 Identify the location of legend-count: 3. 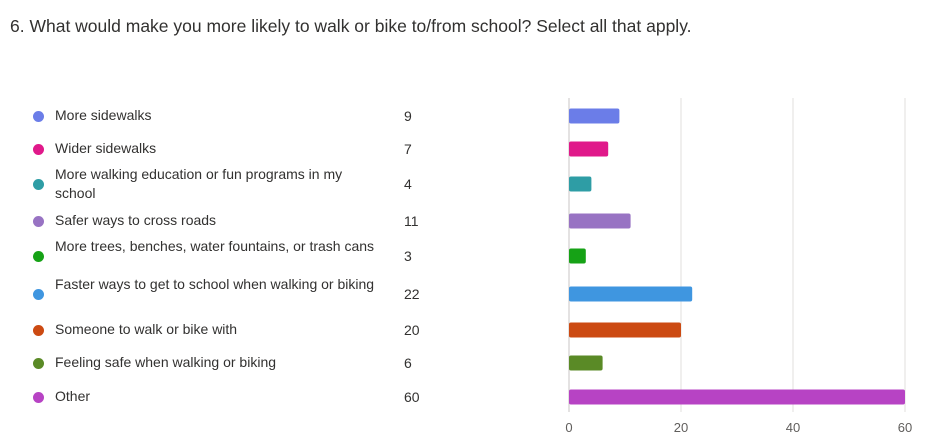
(408, 255).